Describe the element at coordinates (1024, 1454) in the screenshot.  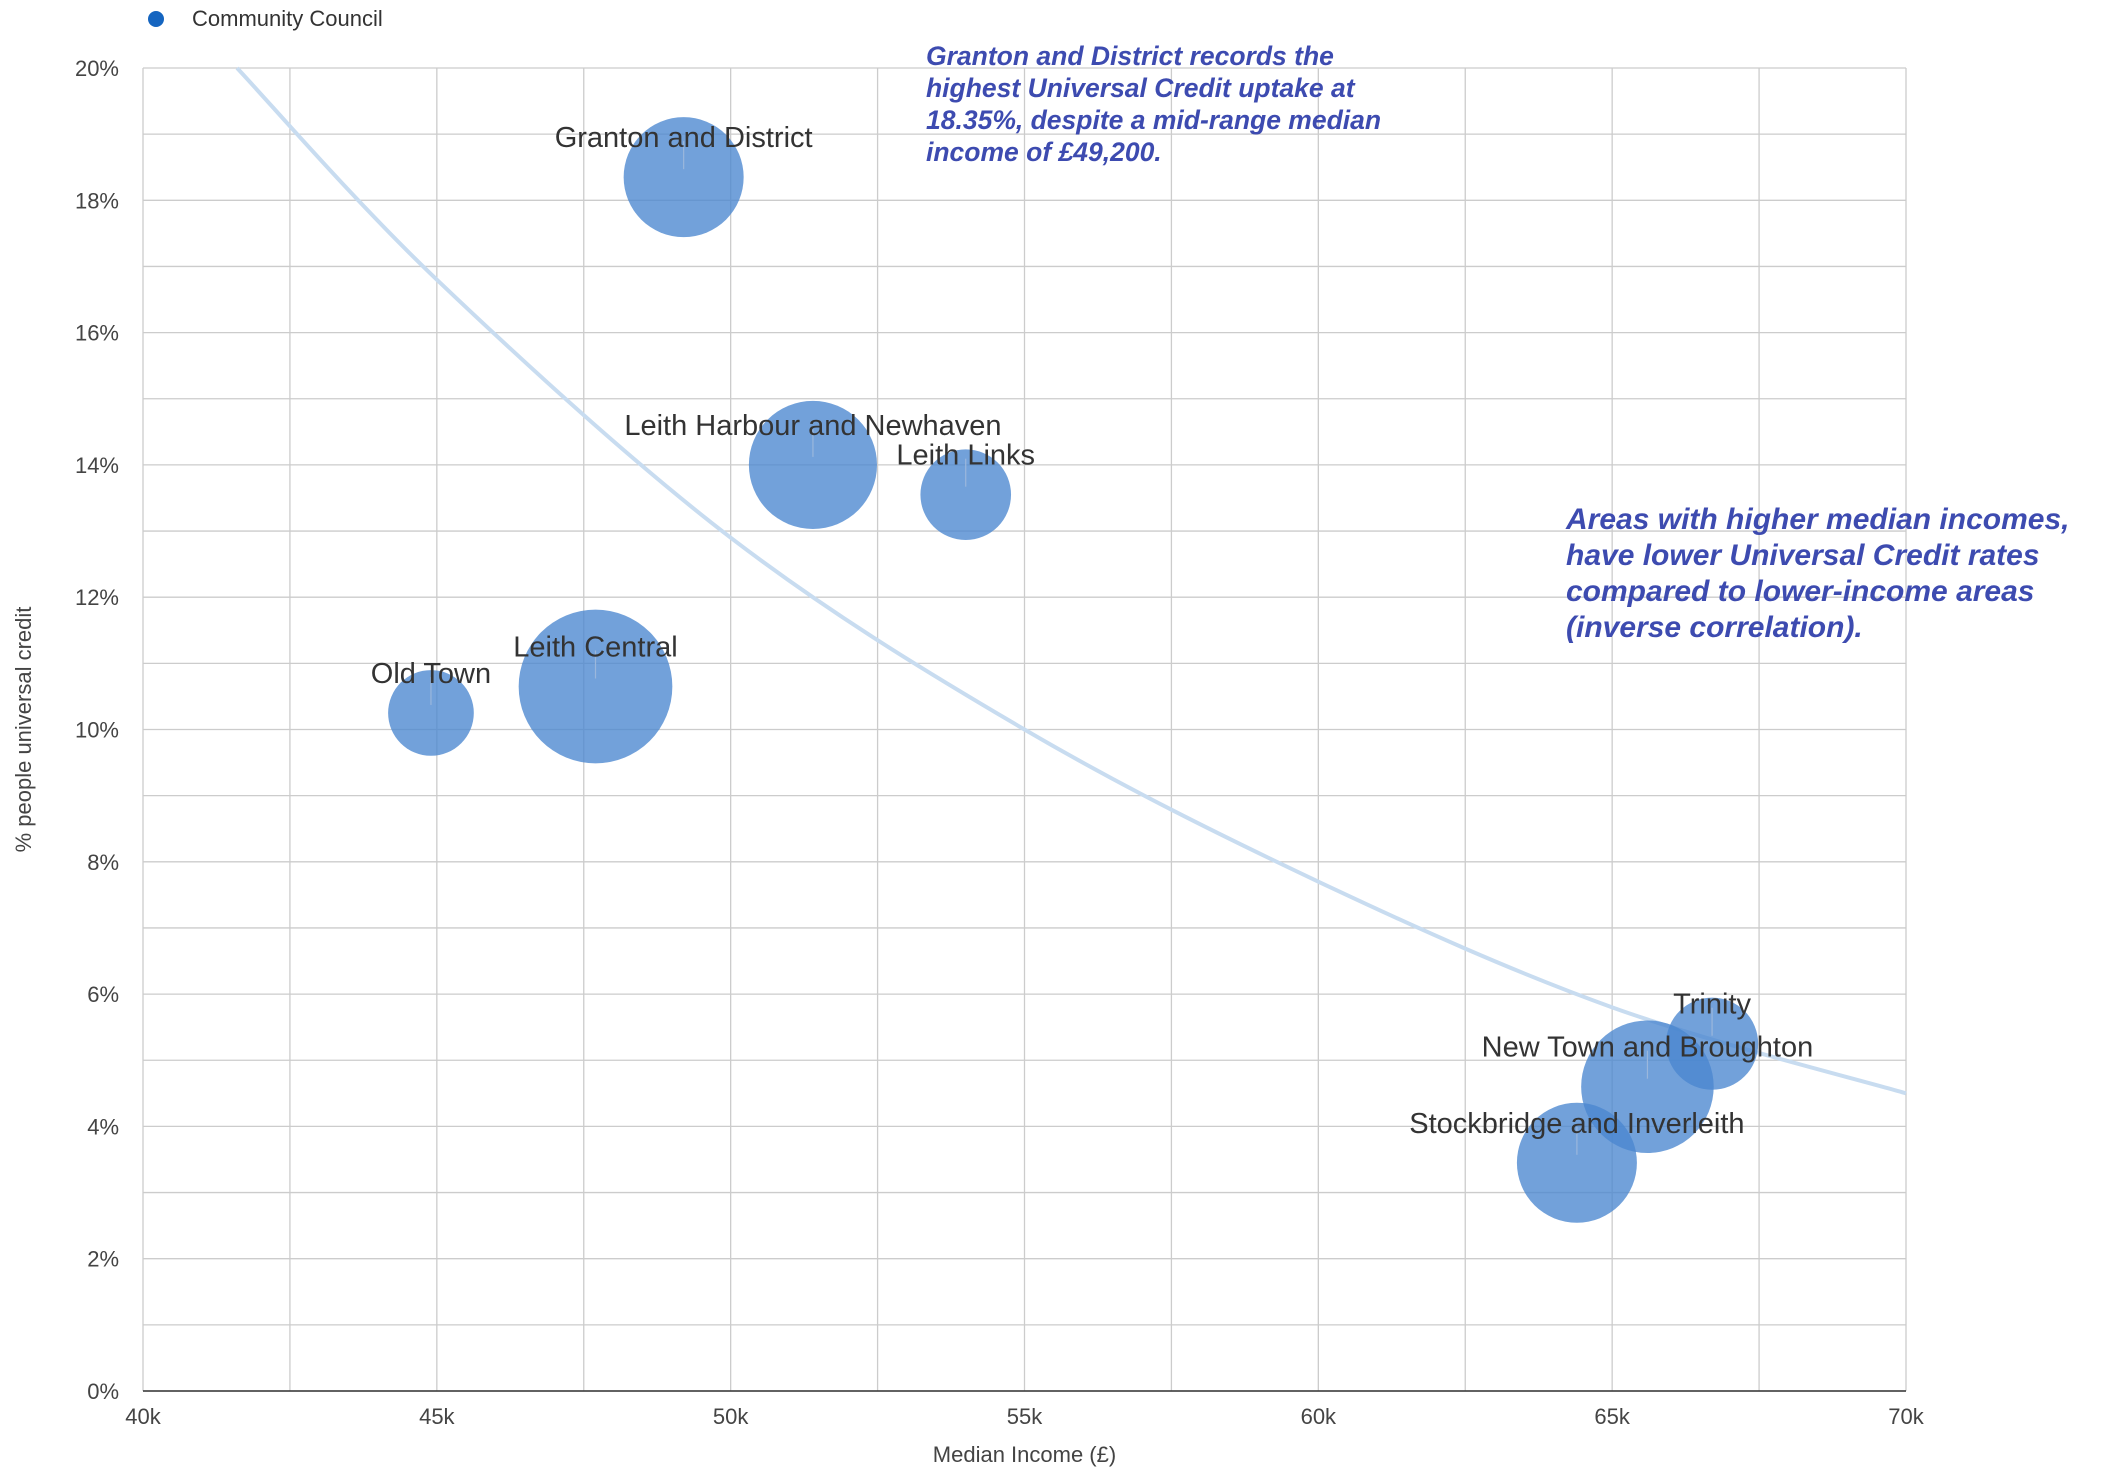
I see `x-axis-title: Median Income (£)` at that location.